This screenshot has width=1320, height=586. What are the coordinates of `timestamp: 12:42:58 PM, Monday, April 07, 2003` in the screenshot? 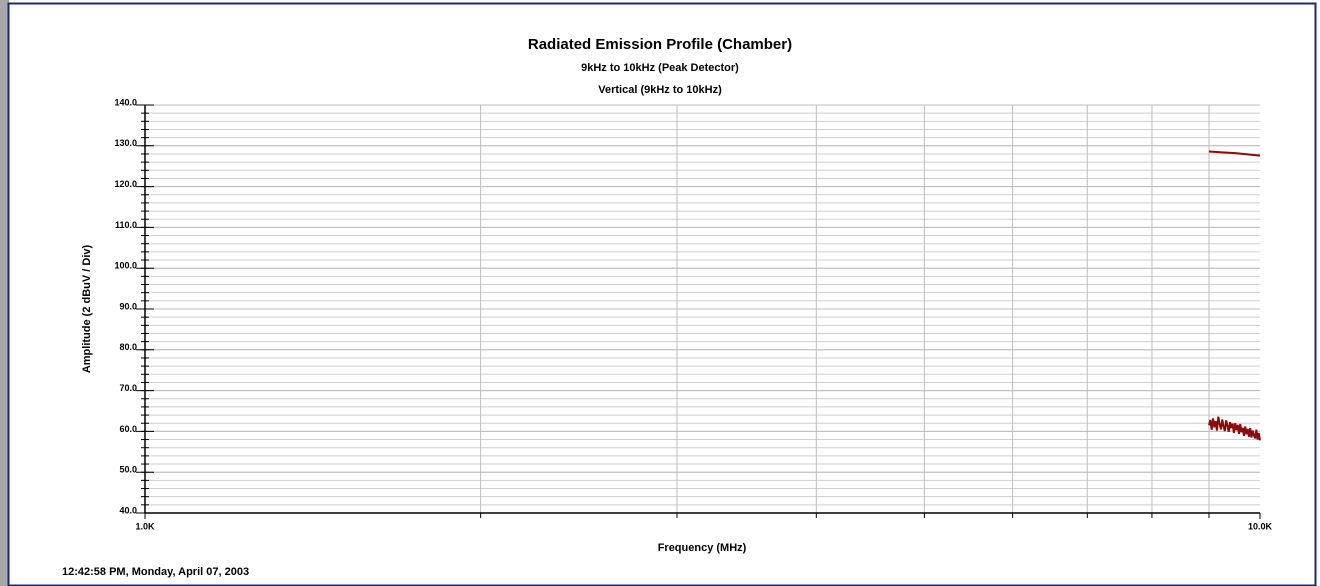 It's located at (155, 572).